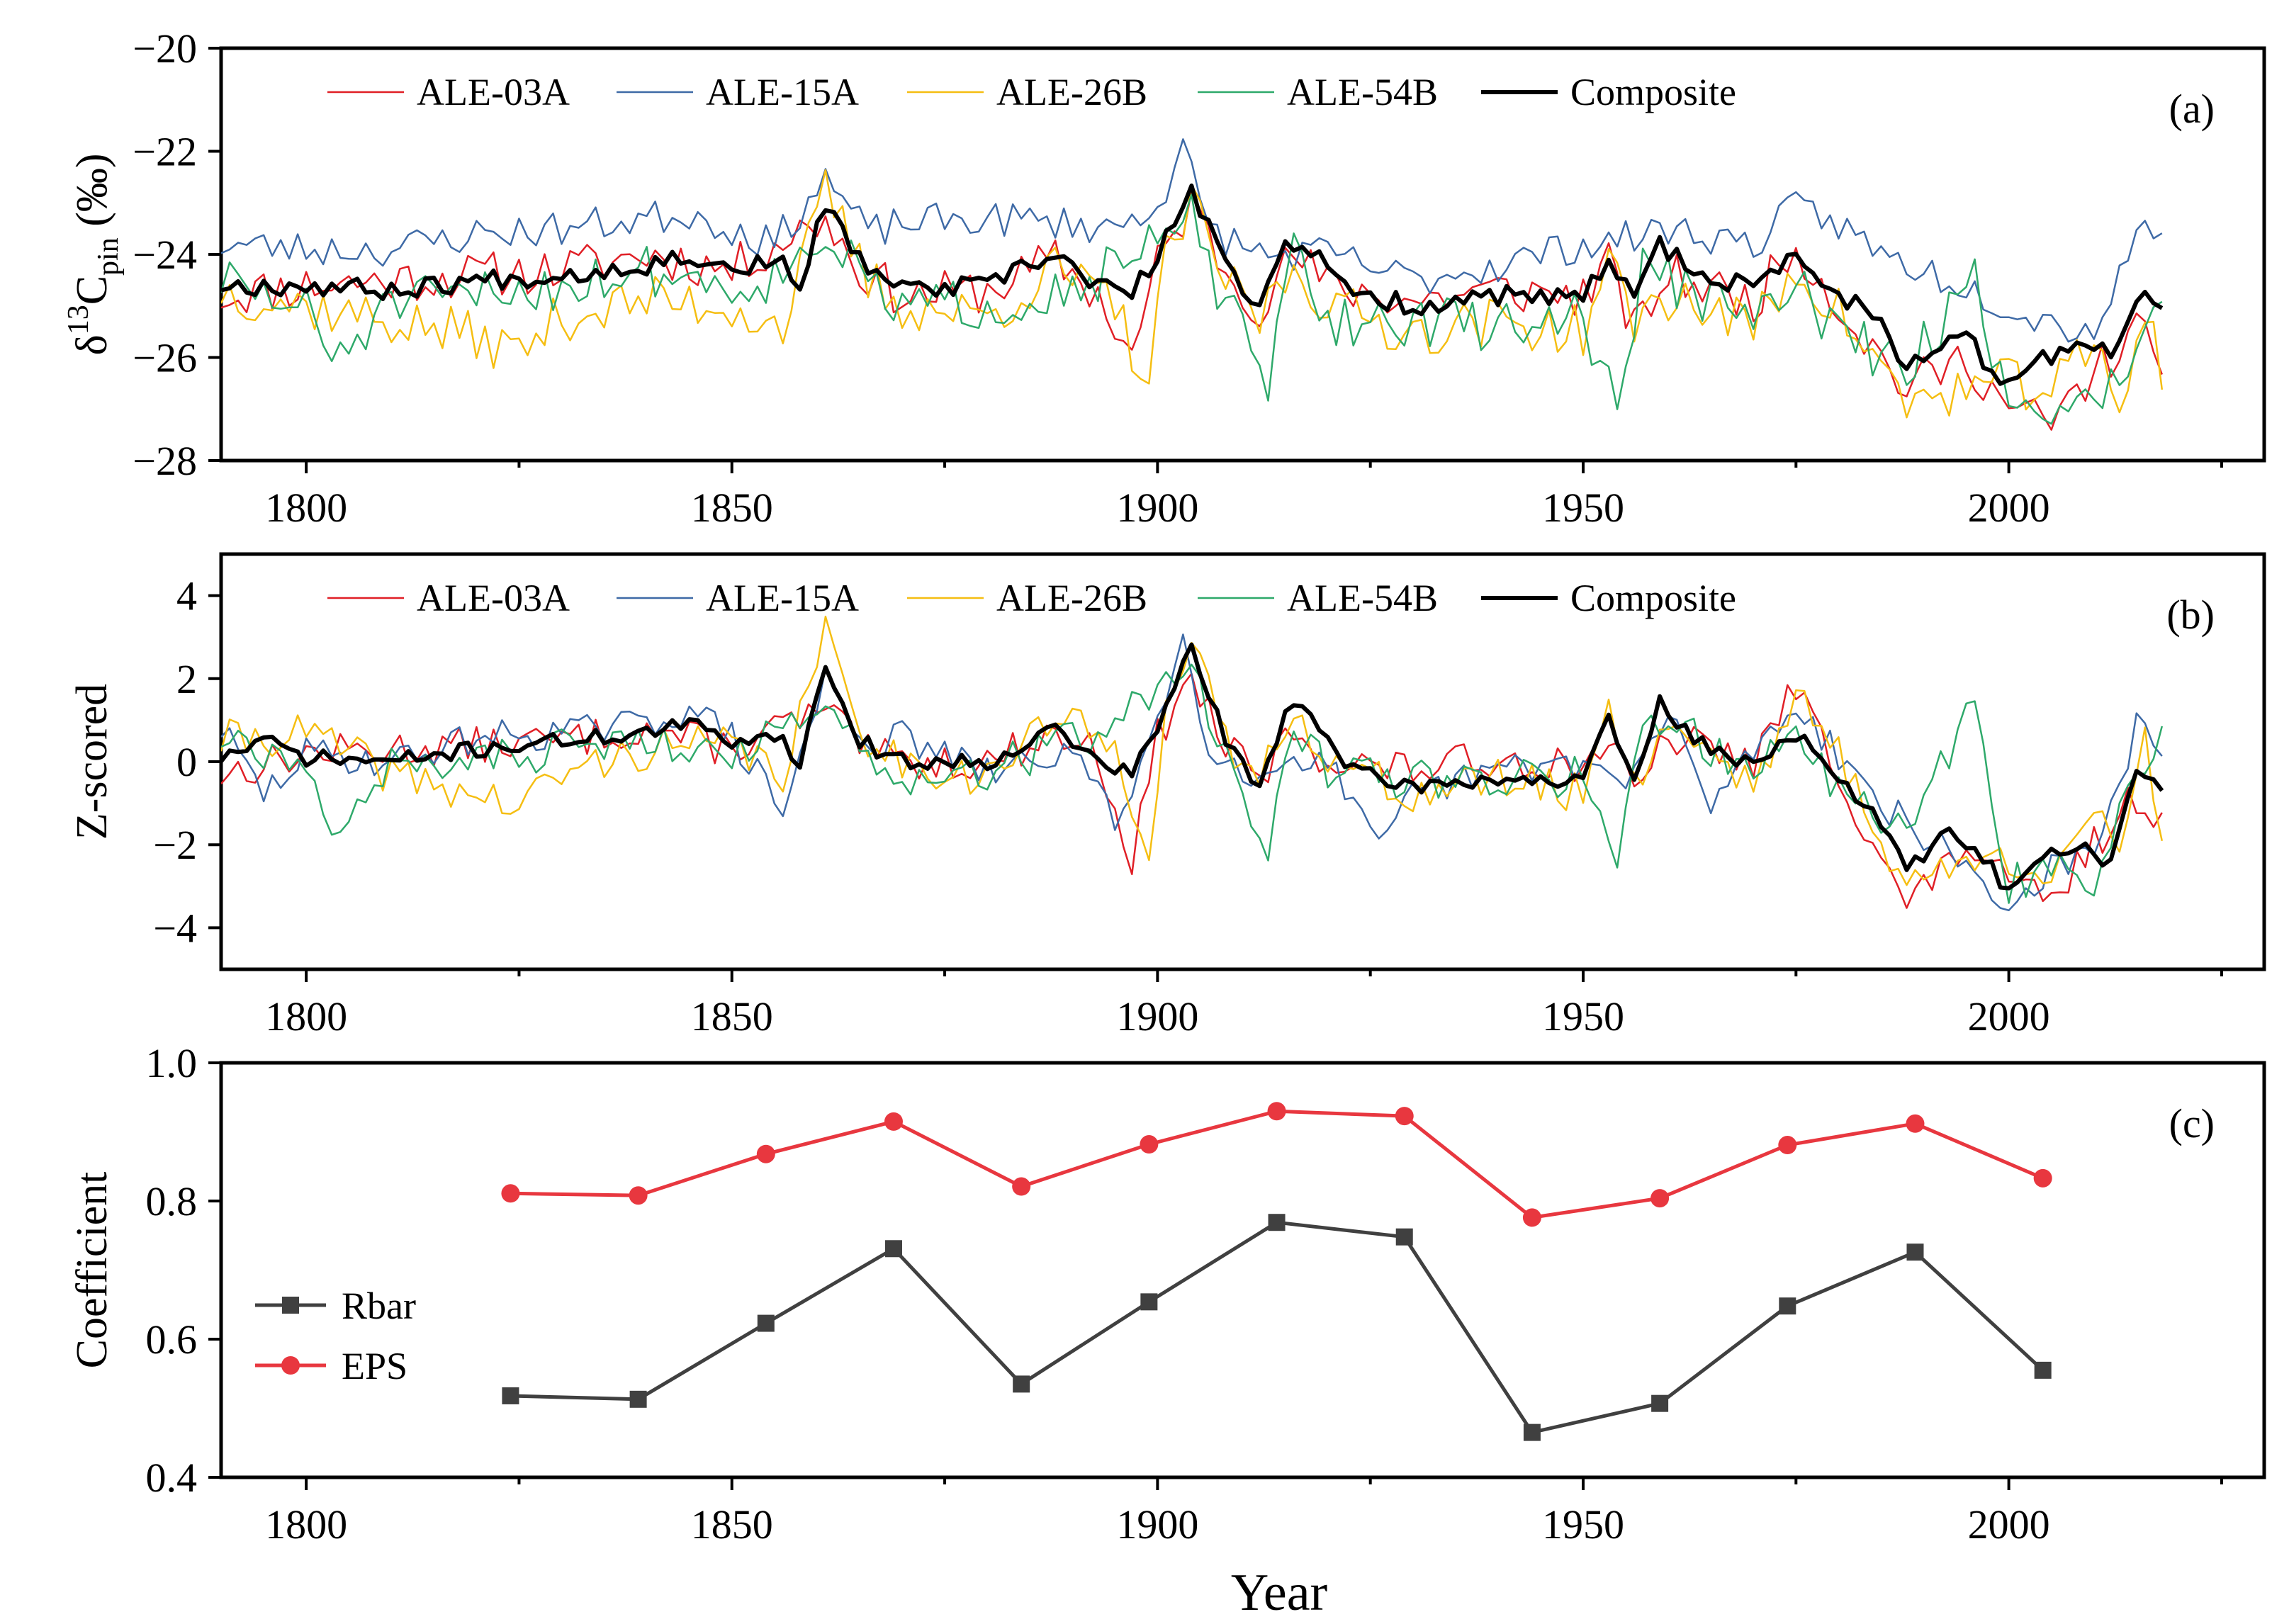 This screenshot has height=1624, width=2289. Describe the element at coordinates (187, 596) in the screenshot. I see `y-tick-label: 4` at that location.